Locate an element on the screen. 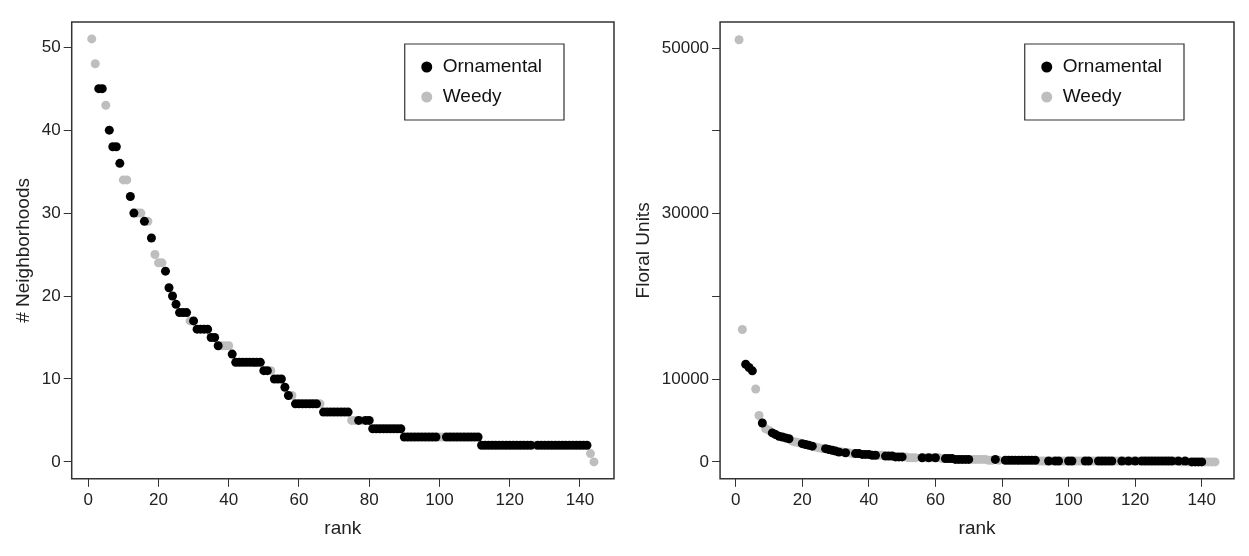 The image size is (1249, 556). y-tick-label: 40 is located at coordinates (51, 129).